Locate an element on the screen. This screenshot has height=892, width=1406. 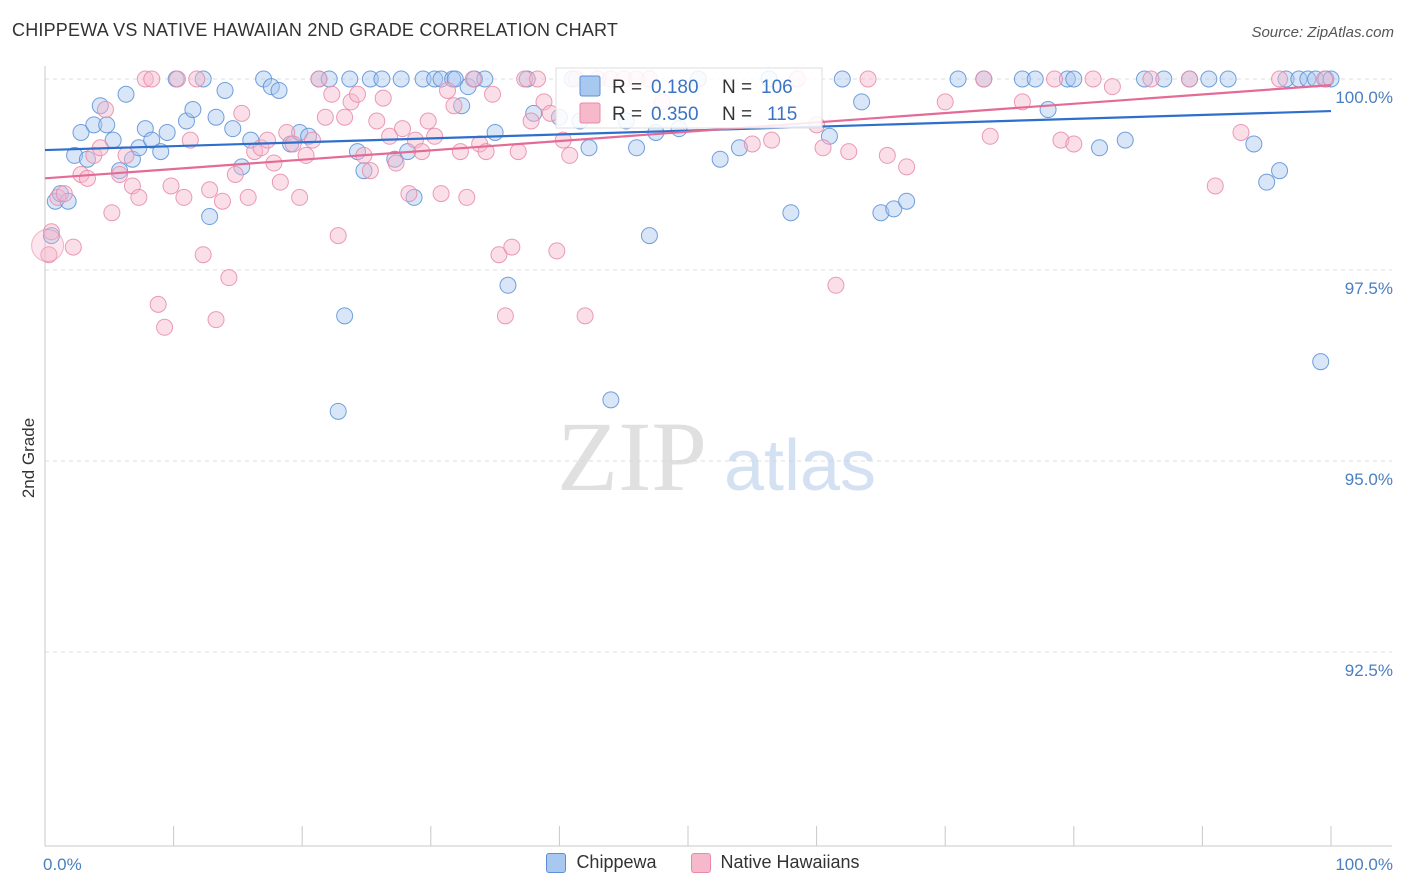
legend-item-native-hawaiians: Native Hawaiians is located at coordinates (775, 862).